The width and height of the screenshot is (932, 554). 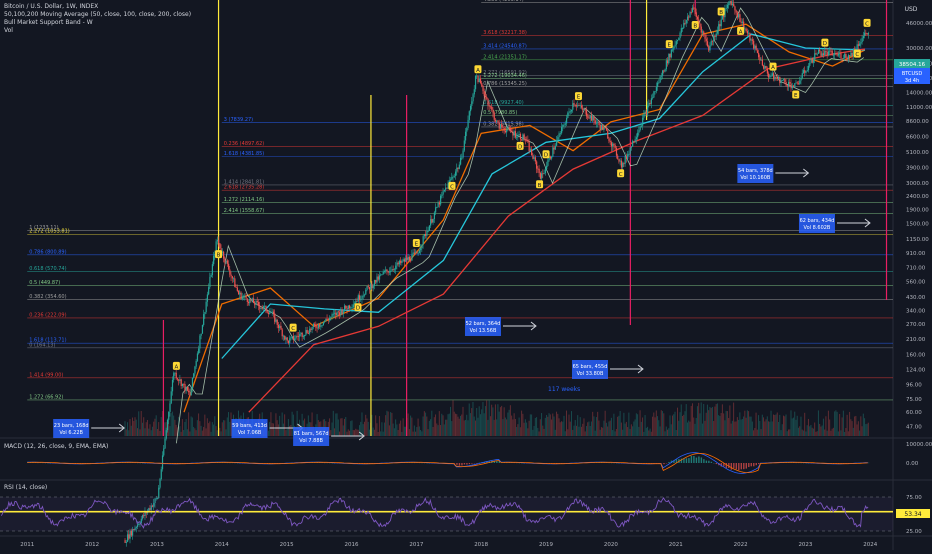 I want to click on rsi-tick-label: 25.00, so click(x=914, y=532).